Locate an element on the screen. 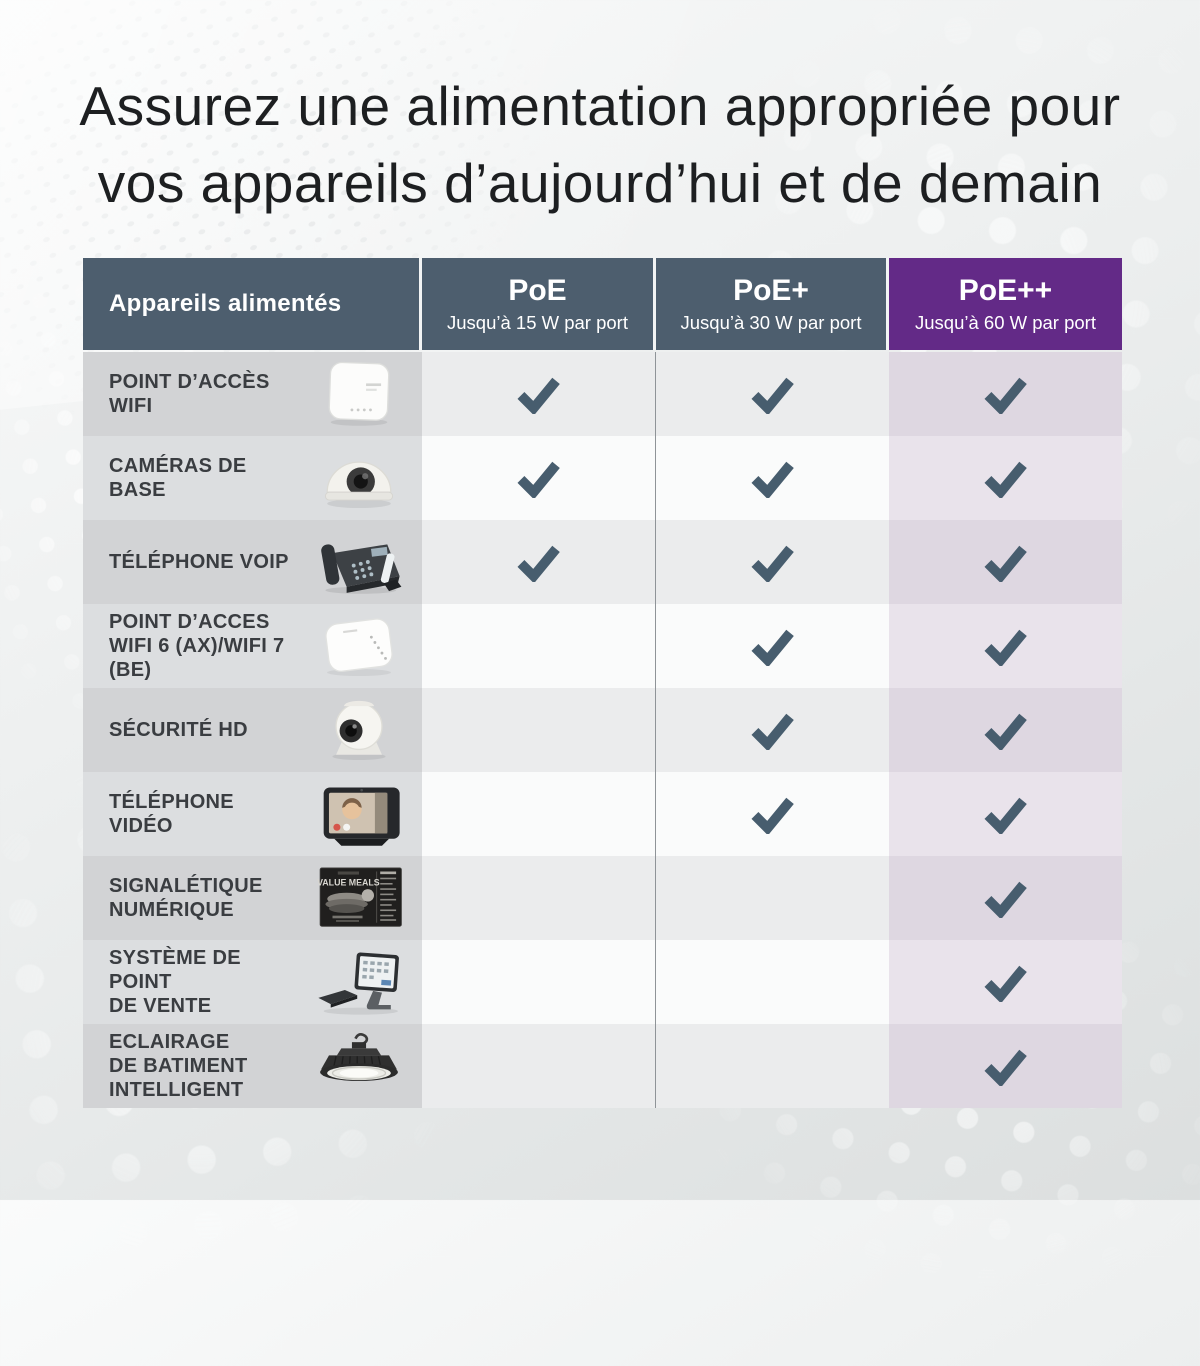 The width and height of the screenshot is (1200, 1366). header-powered-devices-label: Appareils alimentés is located at coordinates (225, 303).